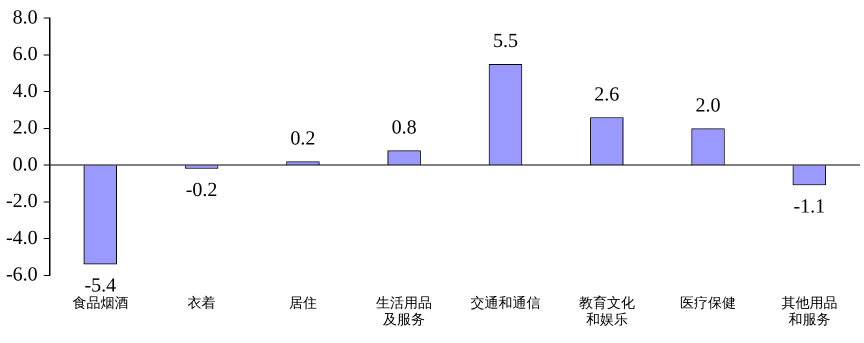 The height and width of the screenshot is (343, 864). Describe the element at coordinates (505, 303) in the screenshot. I see `x-tick-label: 交通和通信` at that location.